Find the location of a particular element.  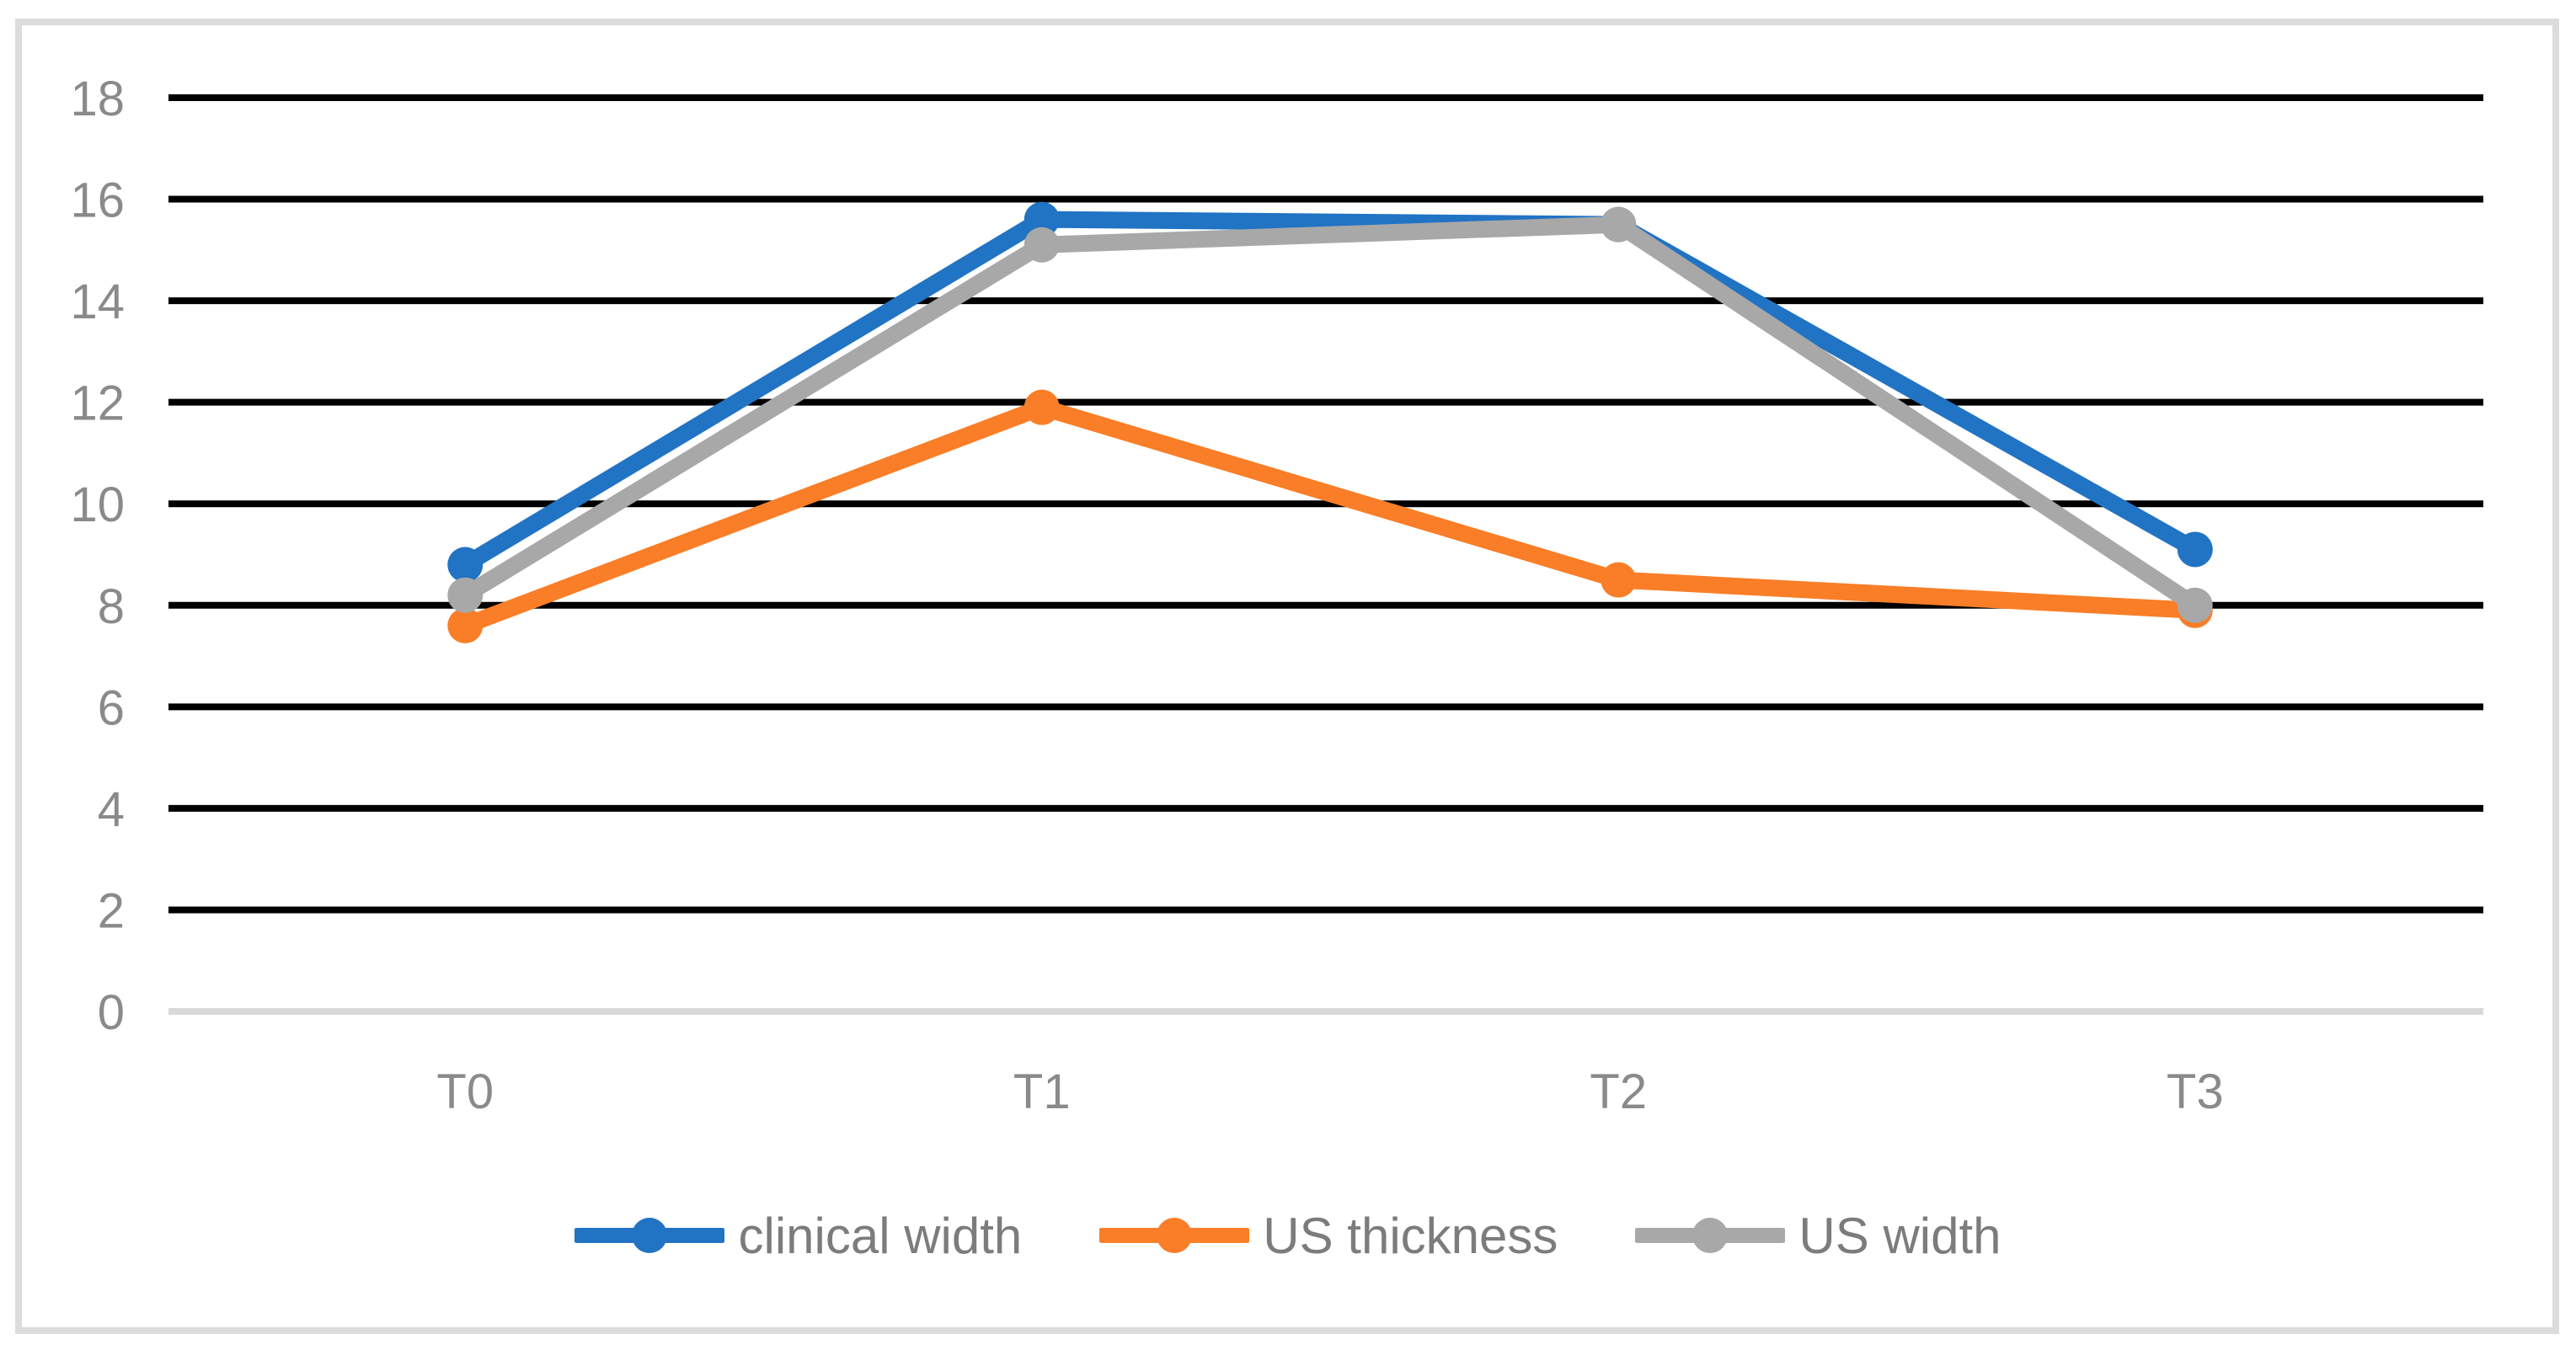

data-point-us-width-t2 is located at coordinates (1619, 224).